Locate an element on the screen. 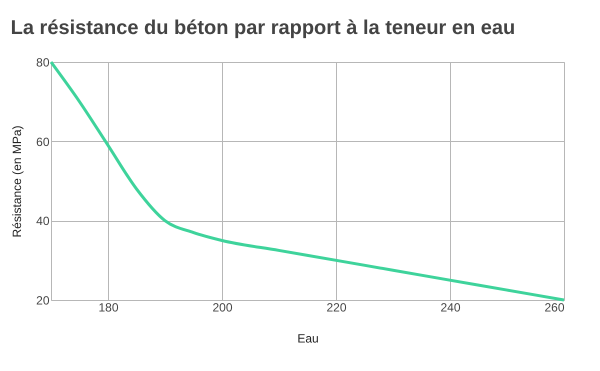 This screenshot has width=600, height=371. y-axis-title: Résistance (en MPa) is located at coordinates (17, 181).